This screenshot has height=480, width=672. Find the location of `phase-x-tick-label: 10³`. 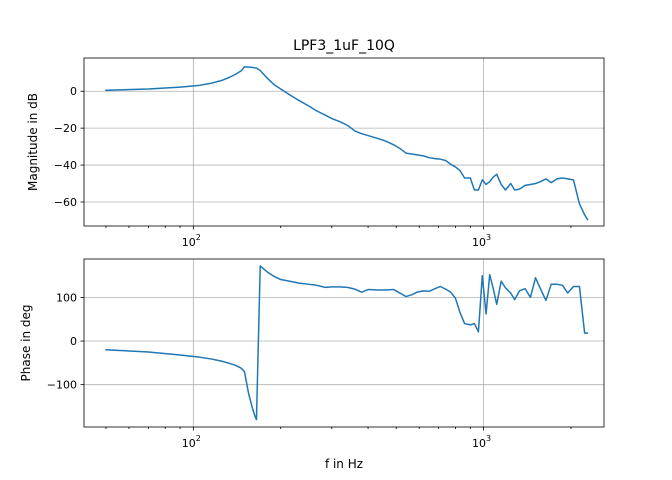

phase-x-tick-label: 10³ is located at coordinates (481, 442).